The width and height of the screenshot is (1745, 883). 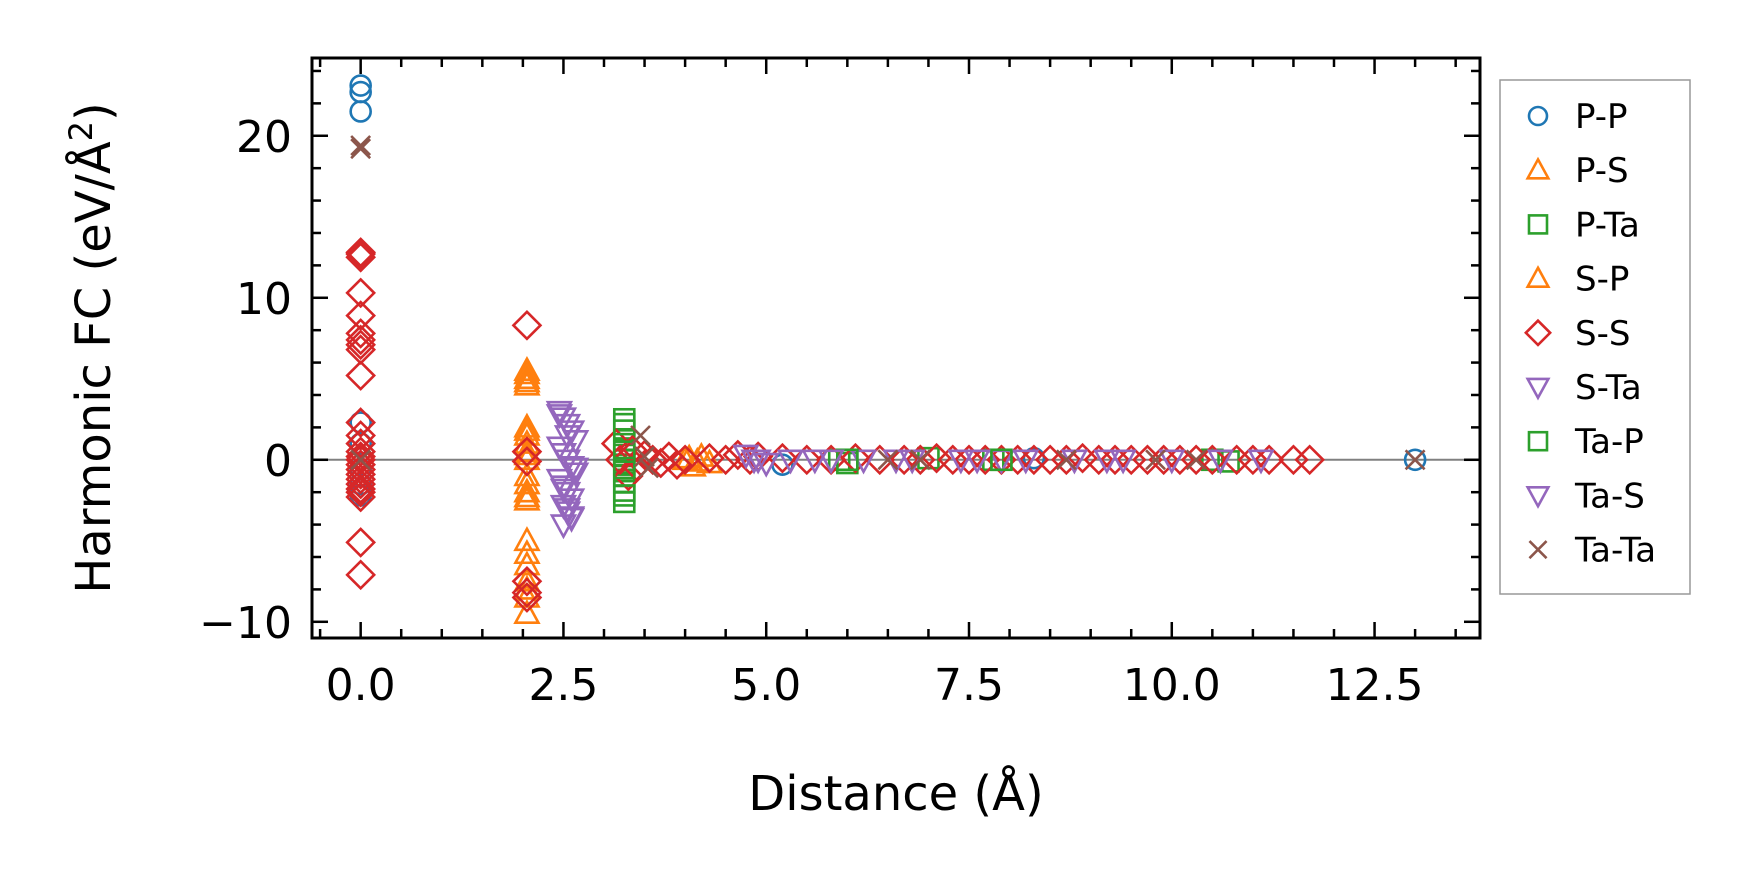 I want to click on legend-label: Ta-S, so click(x=1609, y=496).